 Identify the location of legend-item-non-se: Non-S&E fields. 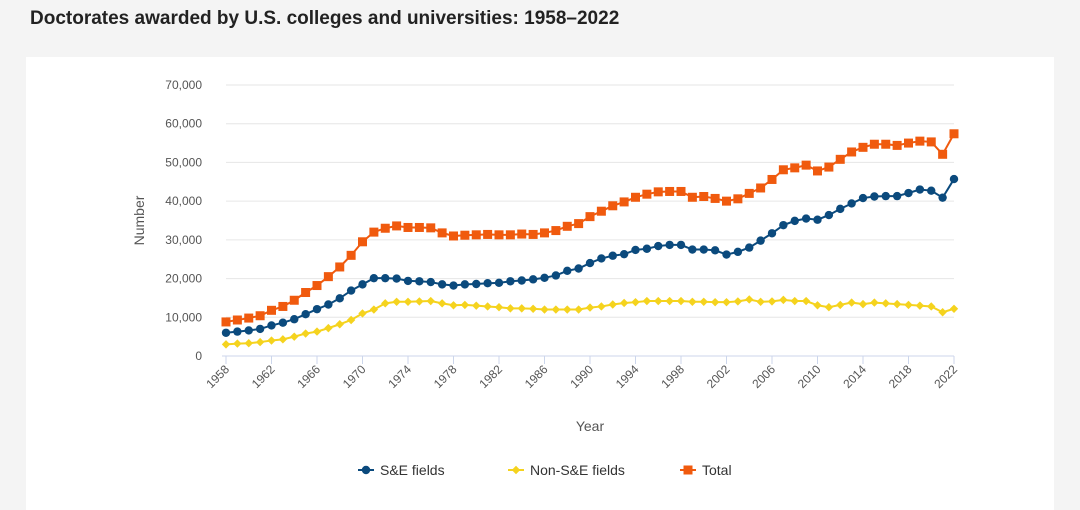
(566, 470).